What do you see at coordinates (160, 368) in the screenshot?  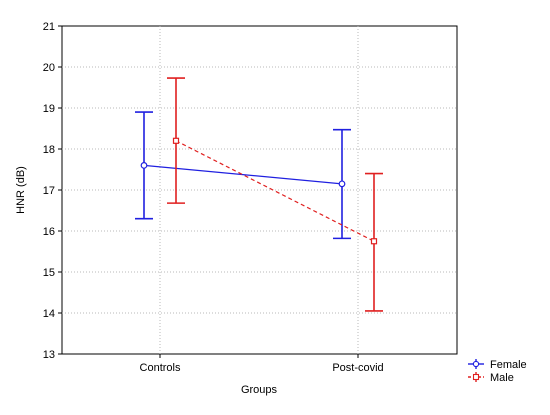 I see `x-tick-label: Controls` at bounding box center [160, 368].